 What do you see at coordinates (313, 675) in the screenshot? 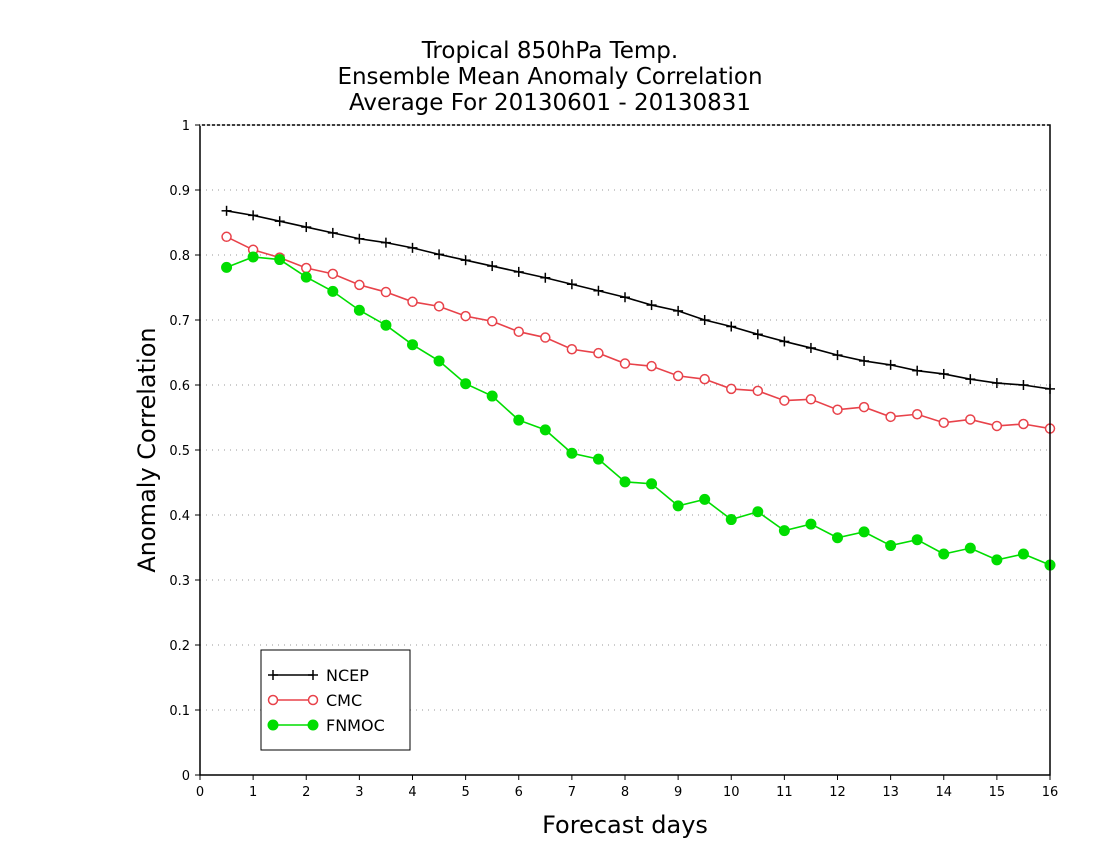
I see `legend-marker-end-ncep` at bounding box center [313, 675].